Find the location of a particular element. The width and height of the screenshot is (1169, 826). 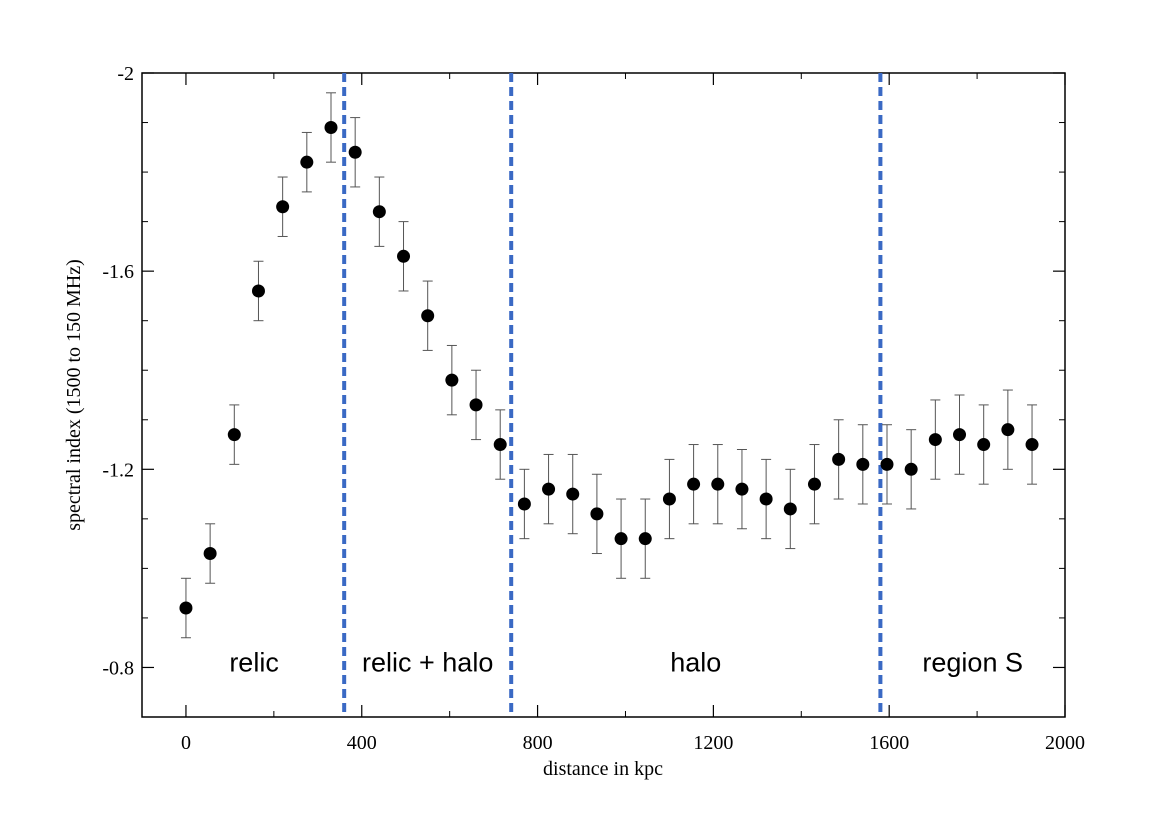

x-tick-label: 1600 is located at coordinates (889, 743).